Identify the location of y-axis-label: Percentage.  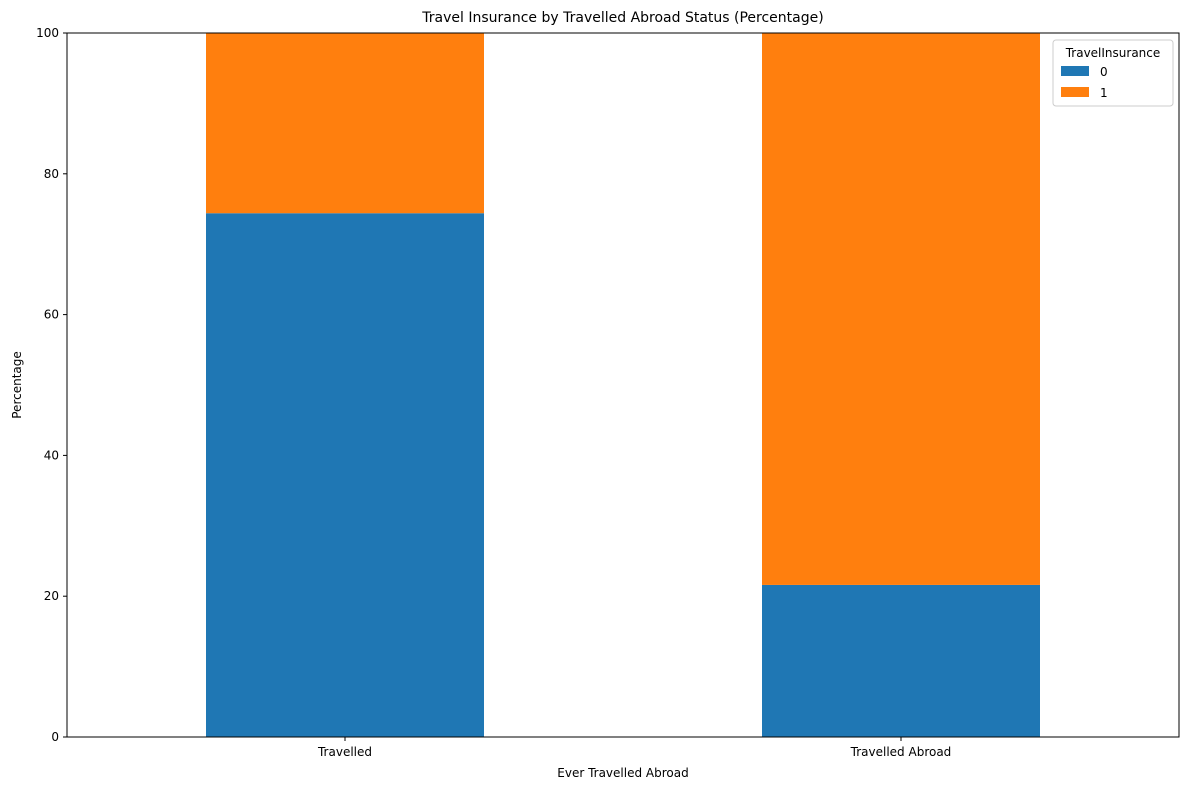
(17, 385).